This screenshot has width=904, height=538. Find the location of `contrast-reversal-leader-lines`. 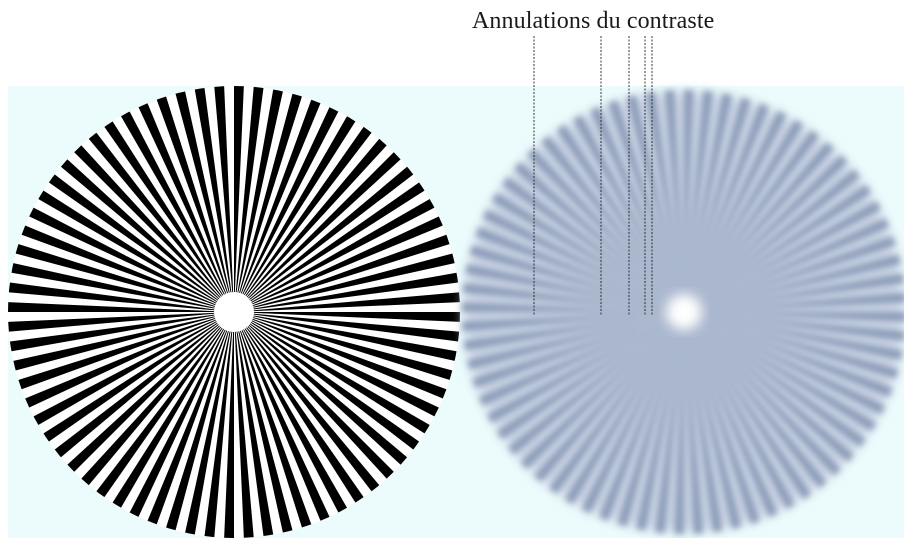

contrast-reversal-leader-lines is located at coordinates (593, 176).